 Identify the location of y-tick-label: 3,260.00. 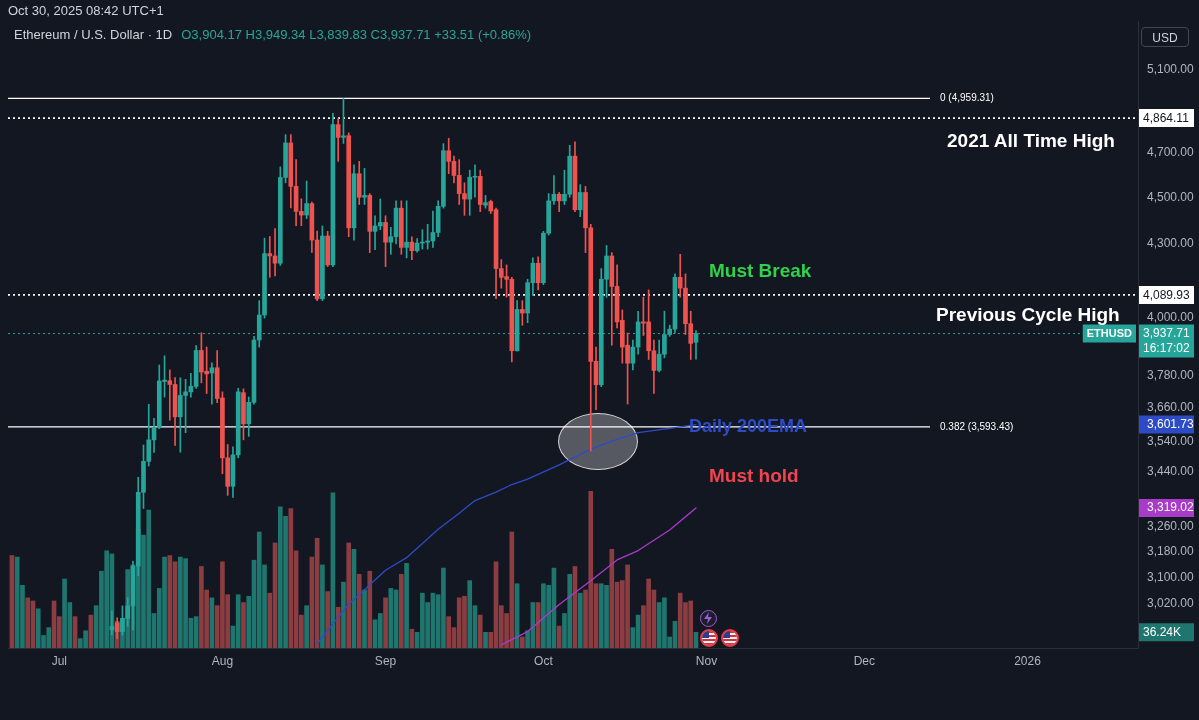
(1171, 525).